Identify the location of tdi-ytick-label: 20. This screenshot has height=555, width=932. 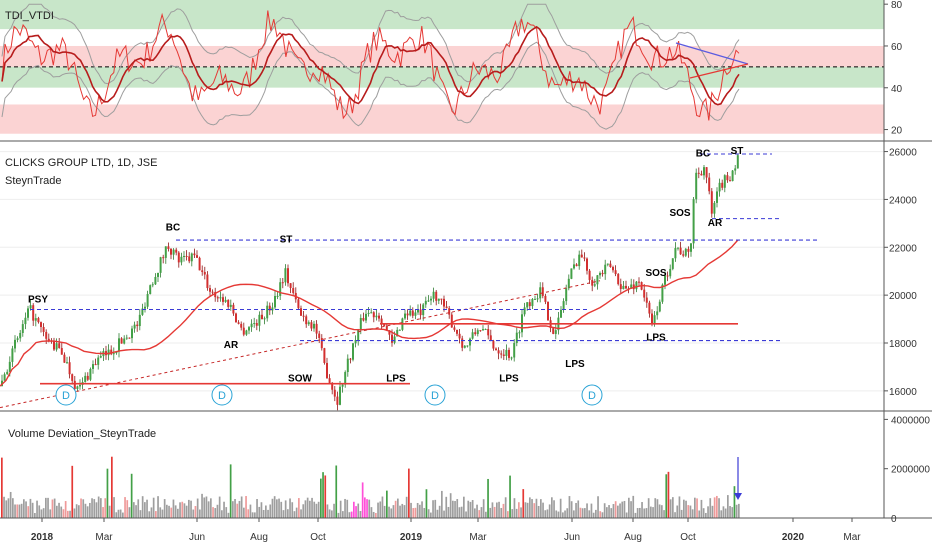
(897, 131).